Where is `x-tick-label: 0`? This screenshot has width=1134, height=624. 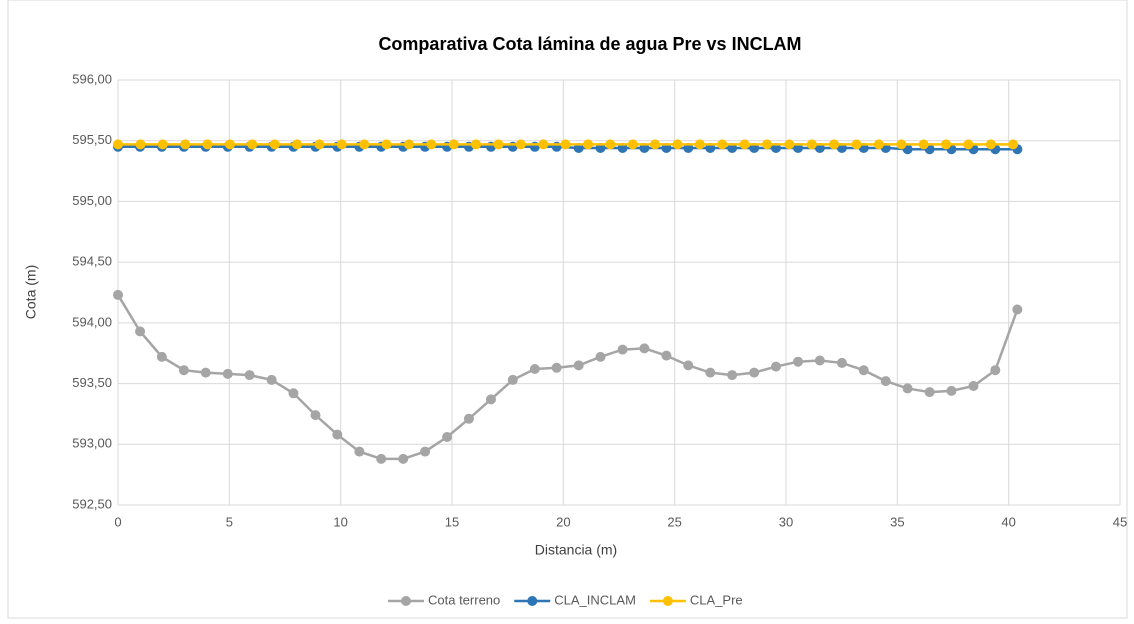 x-tick-label: 0 is located at coordinates (117, 521).